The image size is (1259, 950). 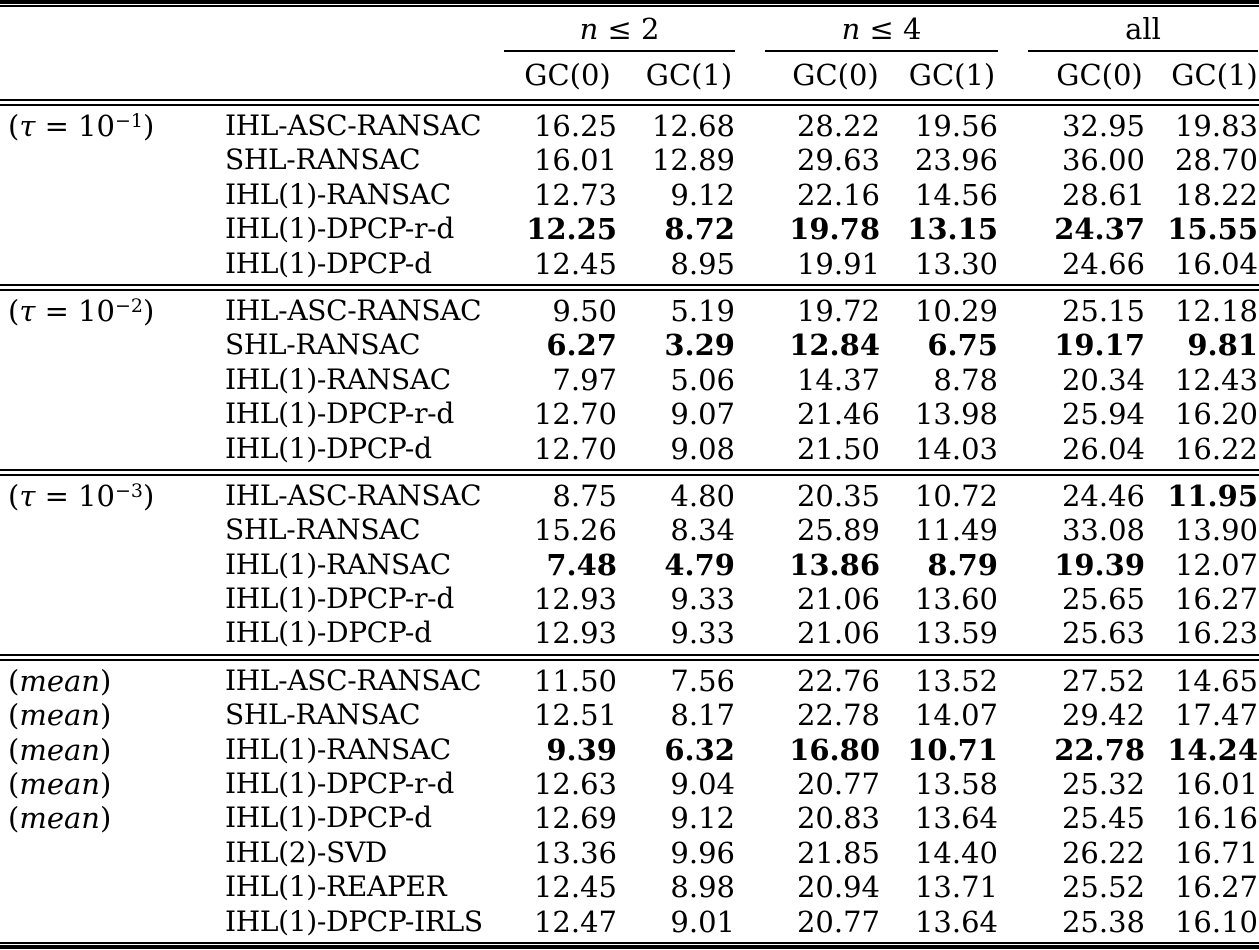 I want to click on value-cell: 19.78, so click(x=834, y=229).